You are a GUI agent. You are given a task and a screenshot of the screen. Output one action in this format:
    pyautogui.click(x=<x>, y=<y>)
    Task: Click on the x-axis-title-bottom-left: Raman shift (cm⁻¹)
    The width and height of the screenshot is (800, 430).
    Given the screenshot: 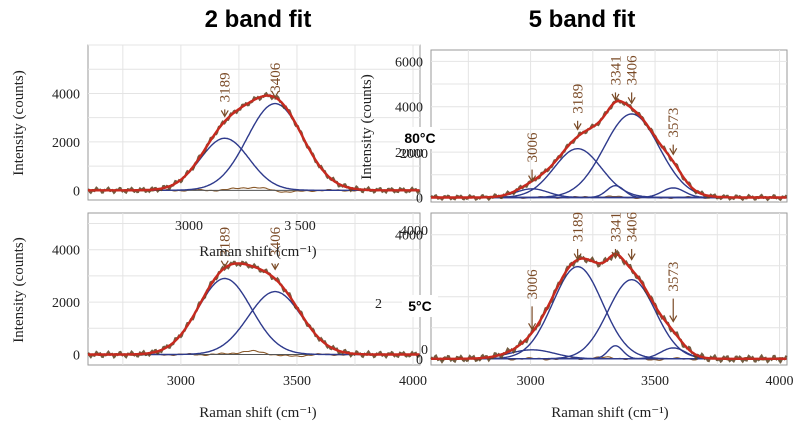 What is the action you would take?
    pyautogui.click(x=257, y=413)
    